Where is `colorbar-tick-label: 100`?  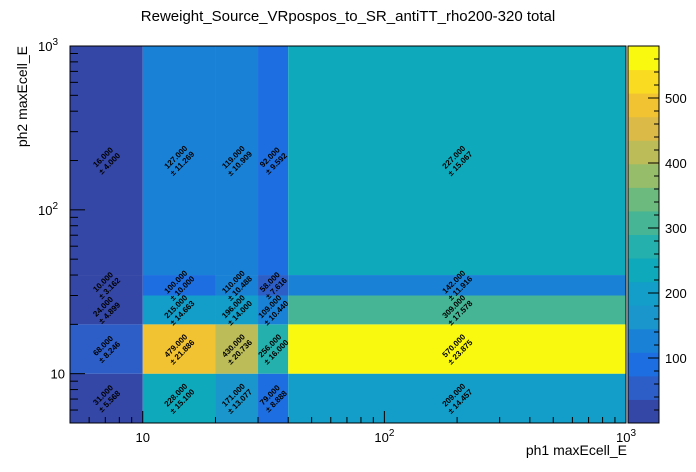
colorbar-tick-label: 100 is located at coordinates (676, 358).